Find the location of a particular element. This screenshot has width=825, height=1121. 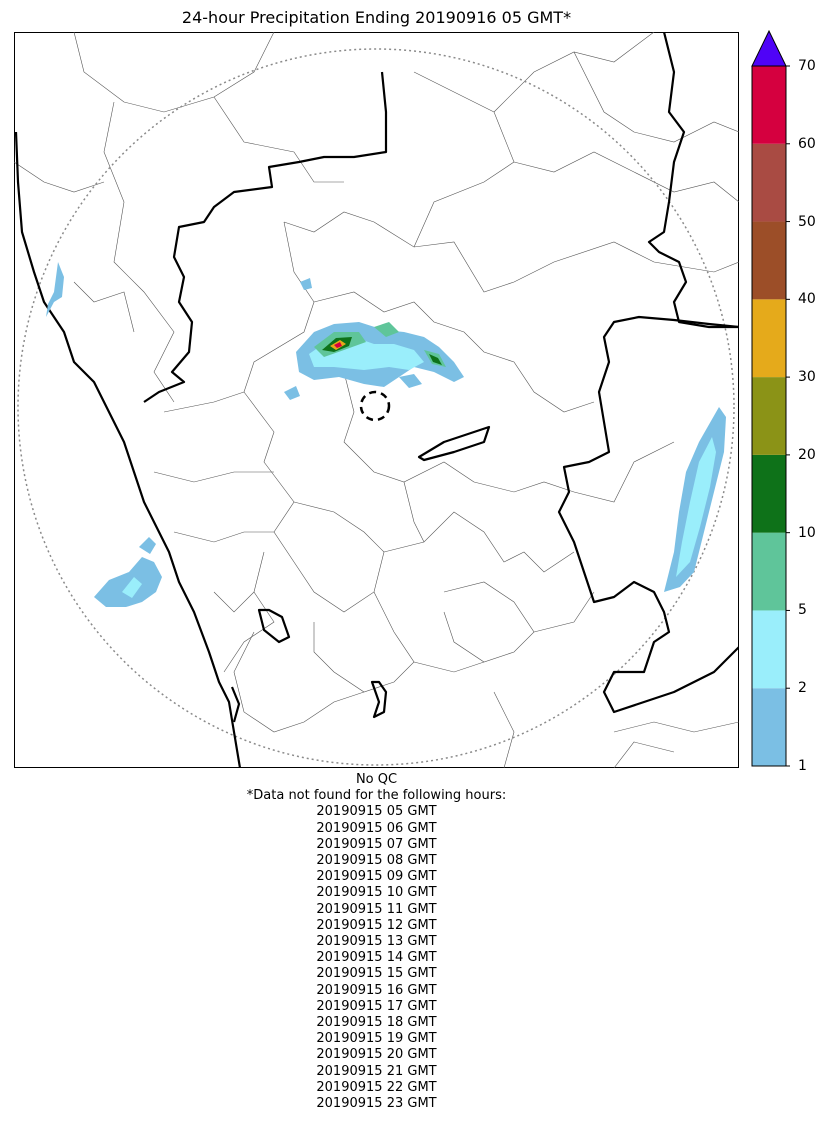

colorbar-tick-label: 5 is located at coordinates (802, 610).